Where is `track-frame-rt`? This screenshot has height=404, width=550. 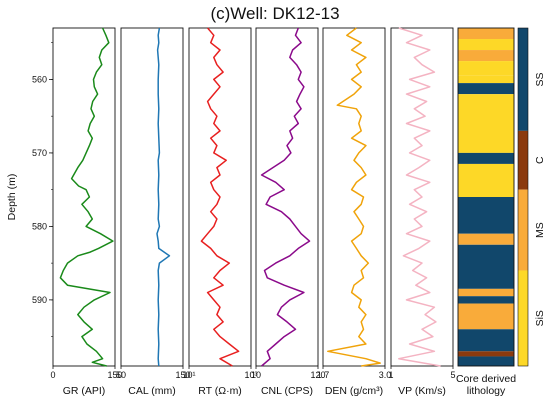 track-frame-rt is located at coordinates (220, 197).